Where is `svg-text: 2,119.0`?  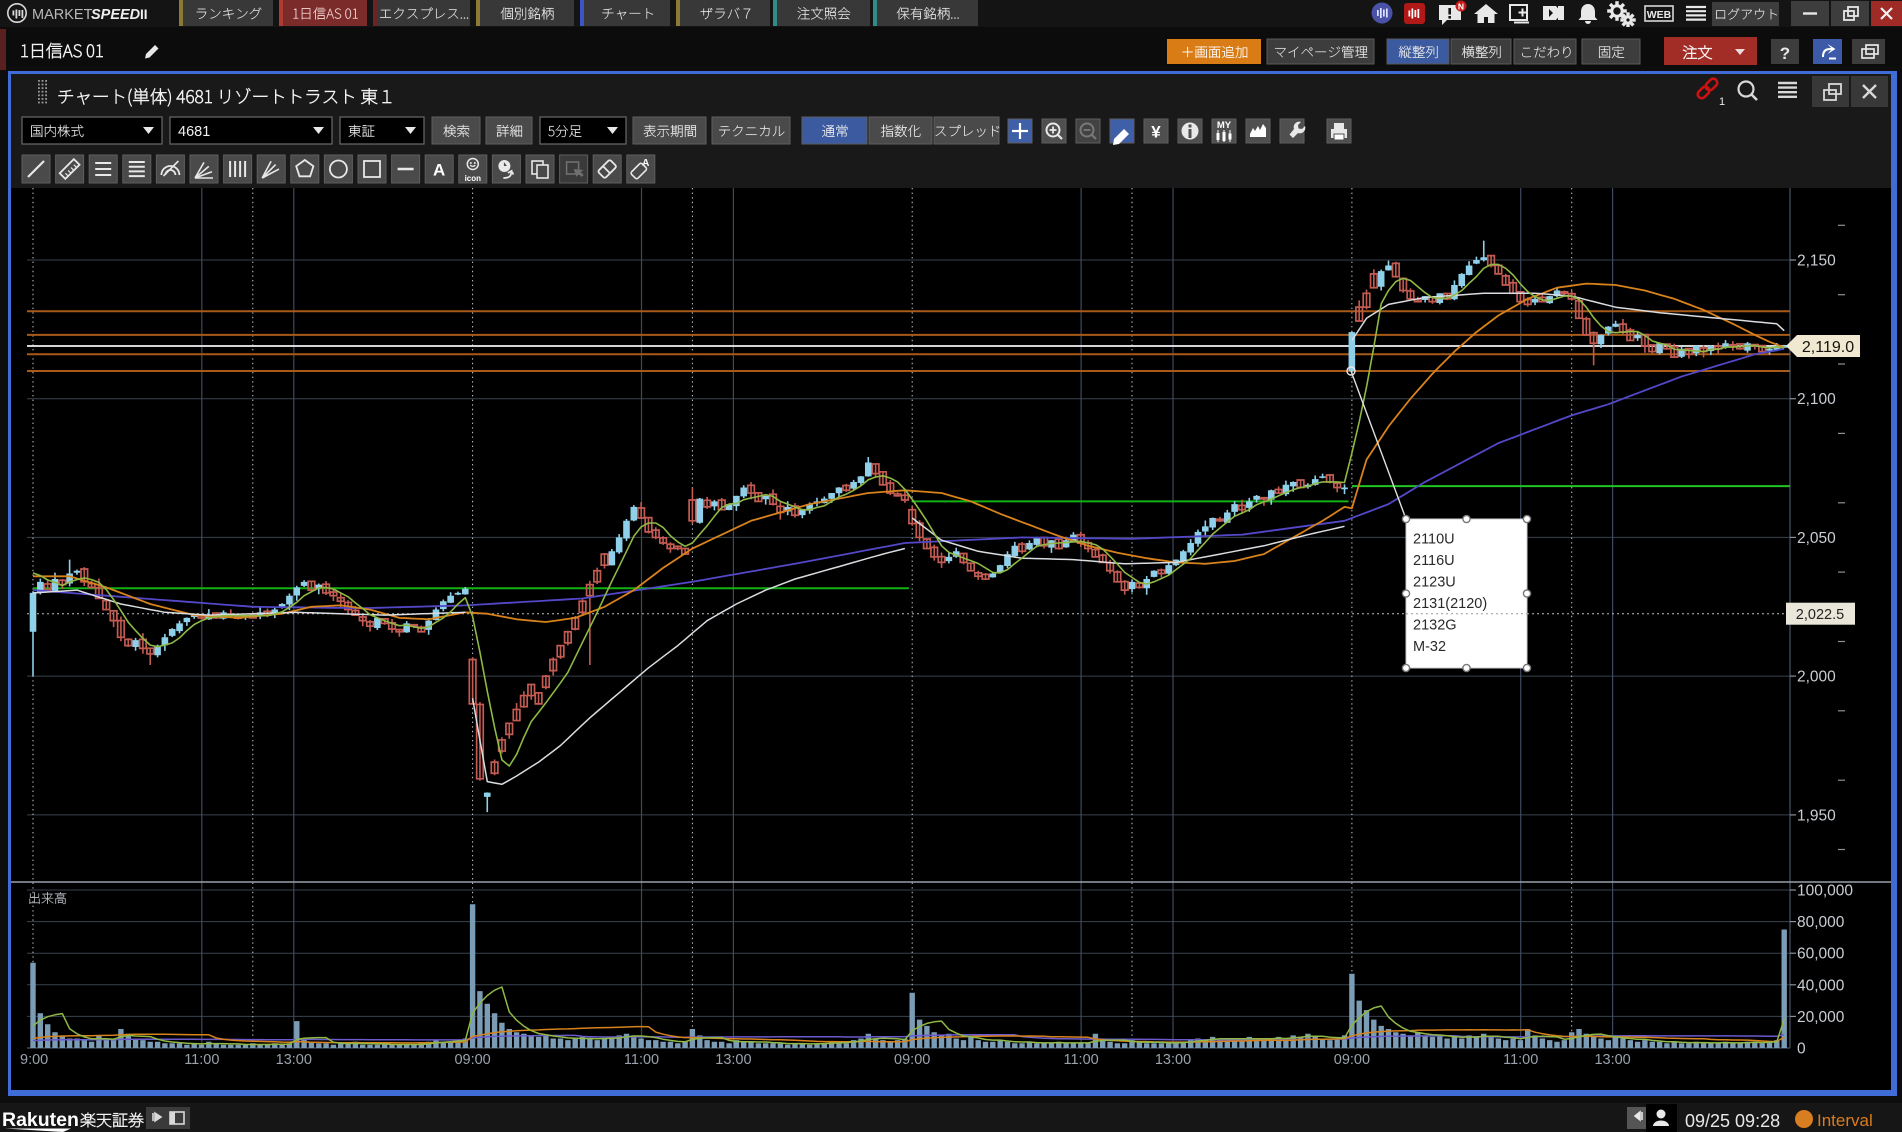
svg-text: 2,119.0 is located at coordinates (1828, 347).